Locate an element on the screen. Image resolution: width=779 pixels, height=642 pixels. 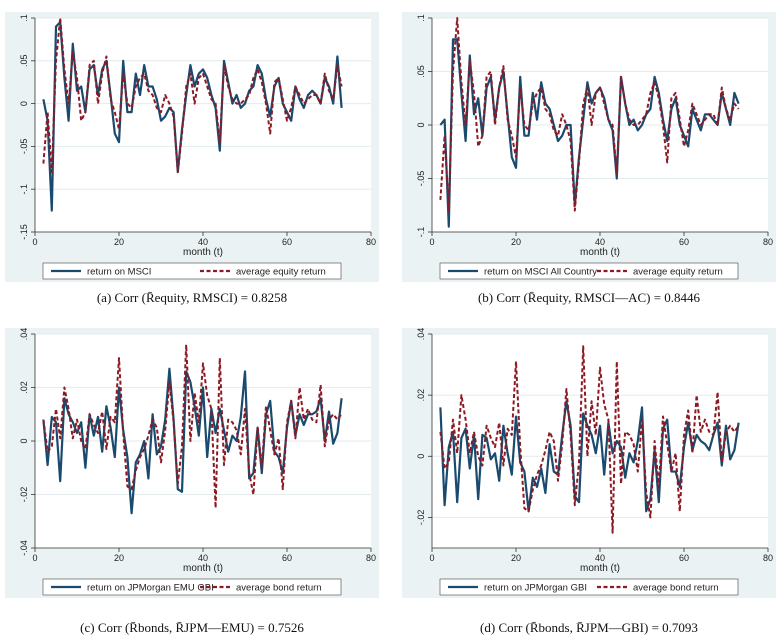
legend-box-c is located at coordinates (192, 587).